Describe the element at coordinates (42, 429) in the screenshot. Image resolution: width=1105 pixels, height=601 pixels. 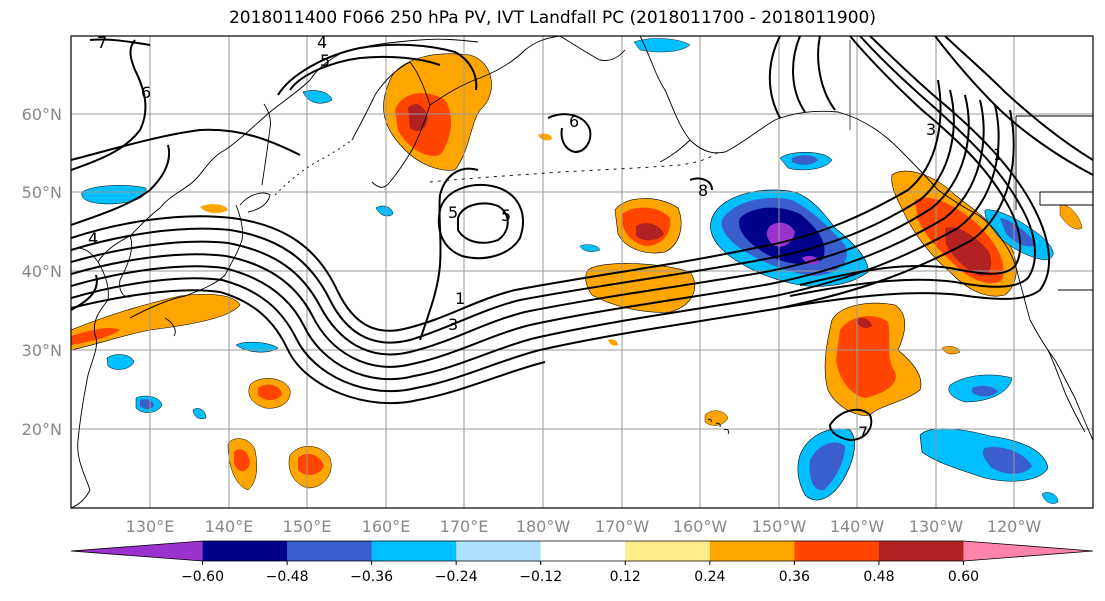
I see `lat-label: 20°N` at that location.